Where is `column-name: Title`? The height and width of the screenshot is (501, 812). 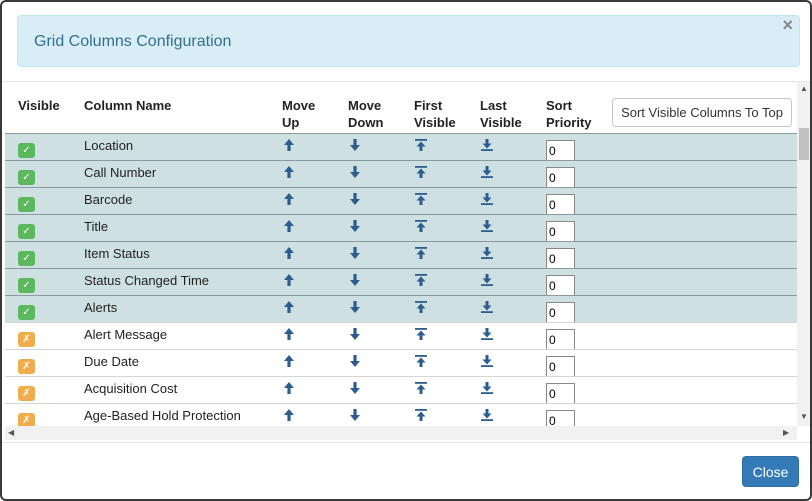
column-name: Title is located at coordinates (96, 226).